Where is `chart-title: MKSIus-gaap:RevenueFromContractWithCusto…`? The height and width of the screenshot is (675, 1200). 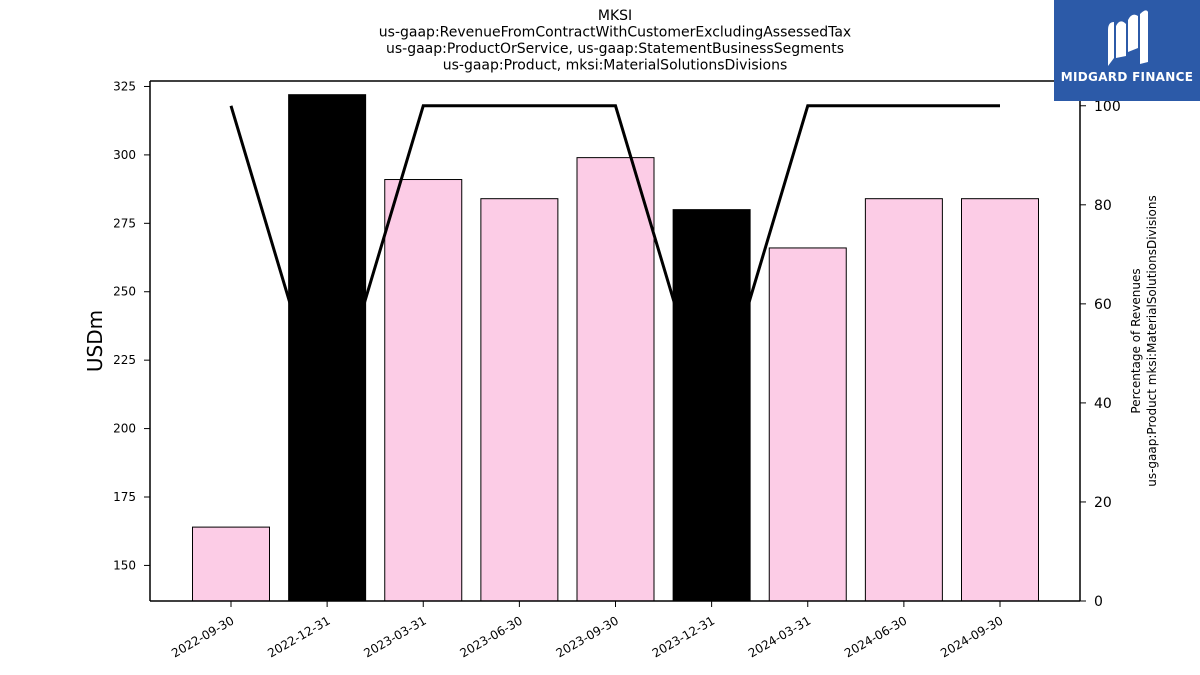
chart-title: MKSIus-gaap:RevenueFromContractWithCusto… is located at coordinates (615, 41).